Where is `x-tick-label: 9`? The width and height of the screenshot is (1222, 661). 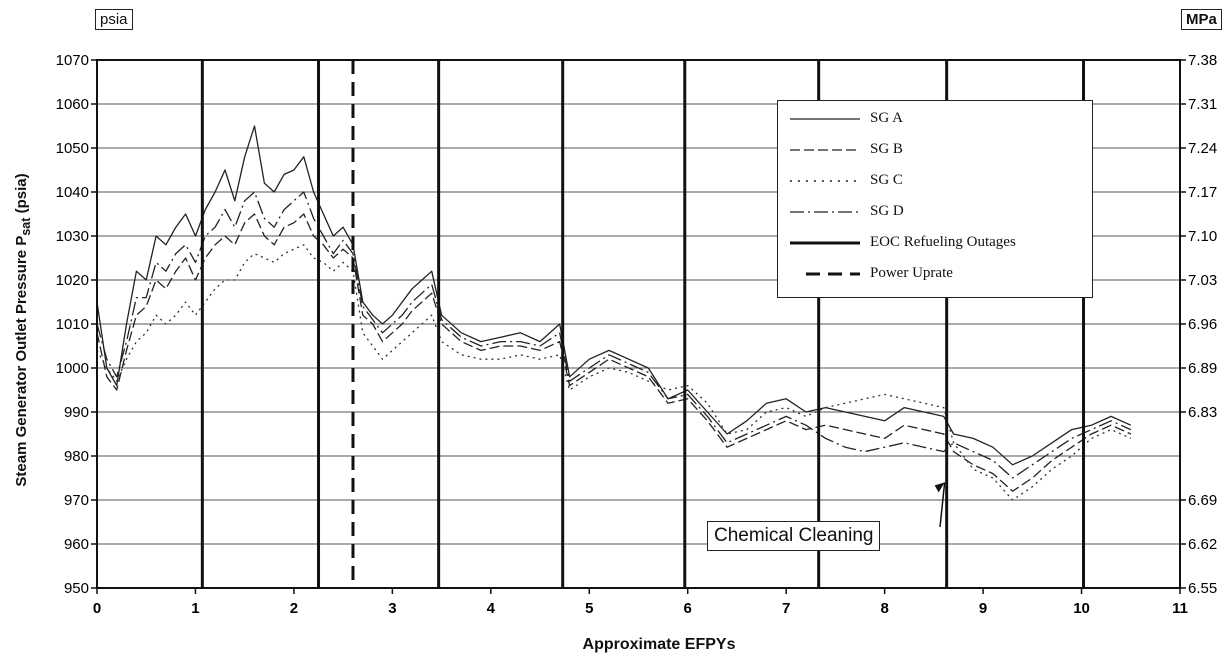 x-tick-label: 9 is located at coordinates (983, 608).